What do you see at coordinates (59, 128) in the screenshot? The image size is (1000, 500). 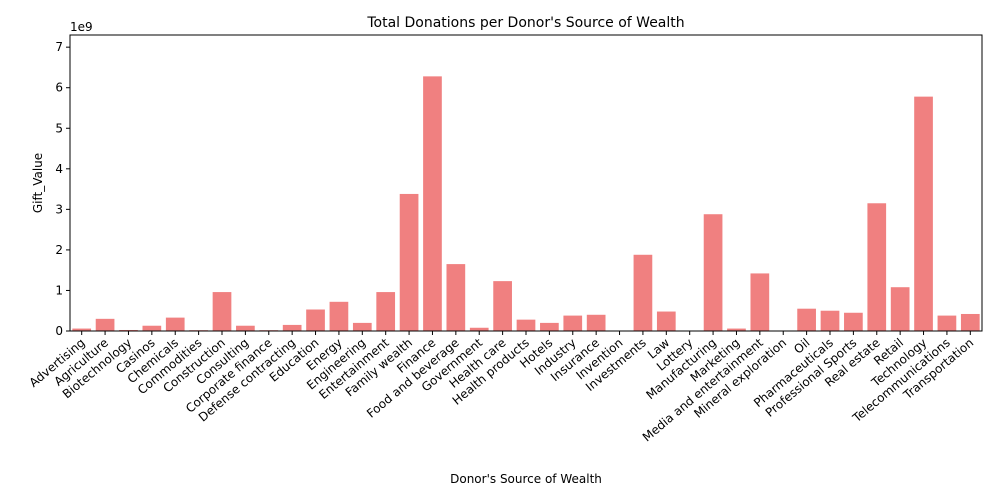 I see `y-tick-label: 5` at bounding box center [59, 128].